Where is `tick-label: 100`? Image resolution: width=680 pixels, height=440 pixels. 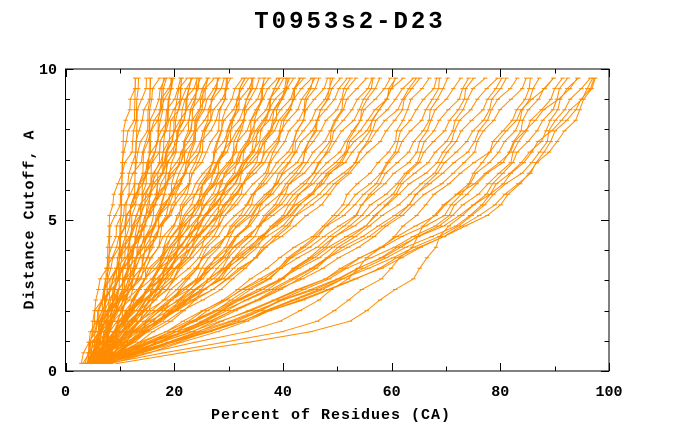
tick-label: 100 is located at coordinates (608, 392).